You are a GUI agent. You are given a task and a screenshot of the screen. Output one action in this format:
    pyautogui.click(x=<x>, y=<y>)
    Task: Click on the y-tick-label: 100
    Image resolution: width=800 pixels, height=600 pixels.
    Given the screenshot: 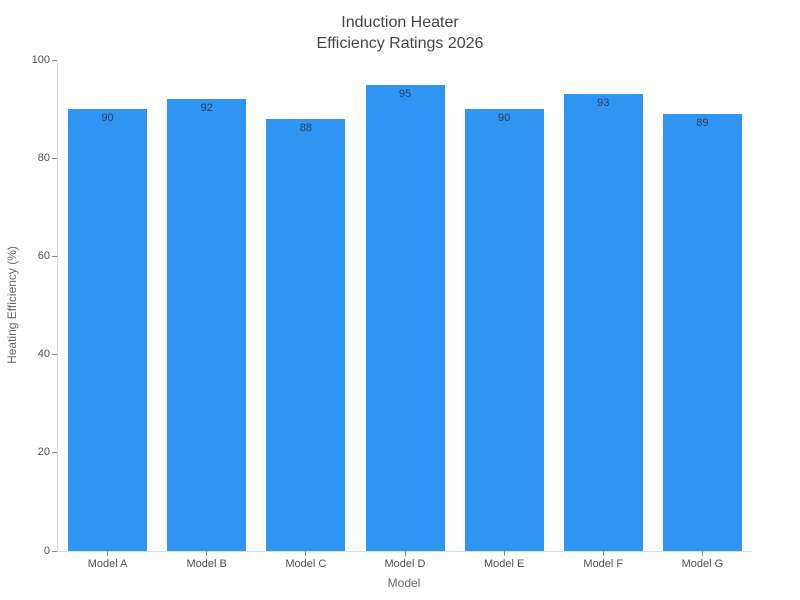 What is the action you would take?
    pyautogui.click(x=40, y=59)
    